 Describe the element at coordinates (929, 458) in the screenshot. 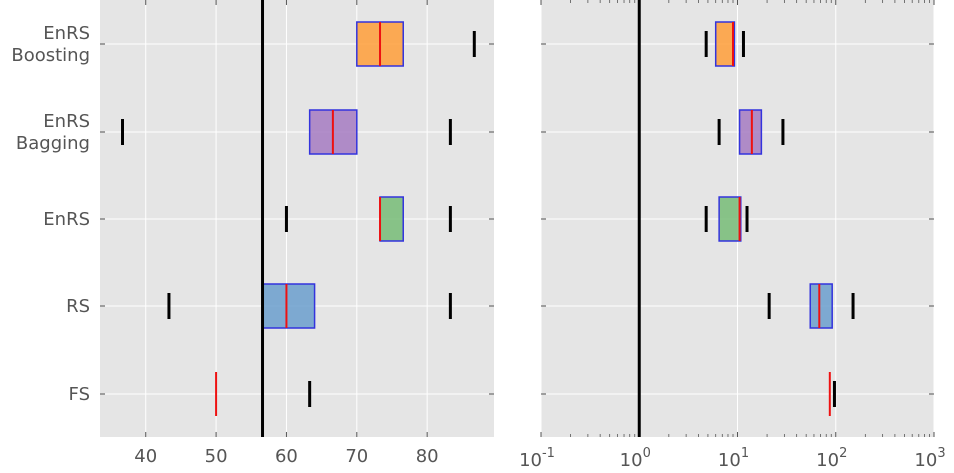

I see `x-tick-label: 10³` at that location.